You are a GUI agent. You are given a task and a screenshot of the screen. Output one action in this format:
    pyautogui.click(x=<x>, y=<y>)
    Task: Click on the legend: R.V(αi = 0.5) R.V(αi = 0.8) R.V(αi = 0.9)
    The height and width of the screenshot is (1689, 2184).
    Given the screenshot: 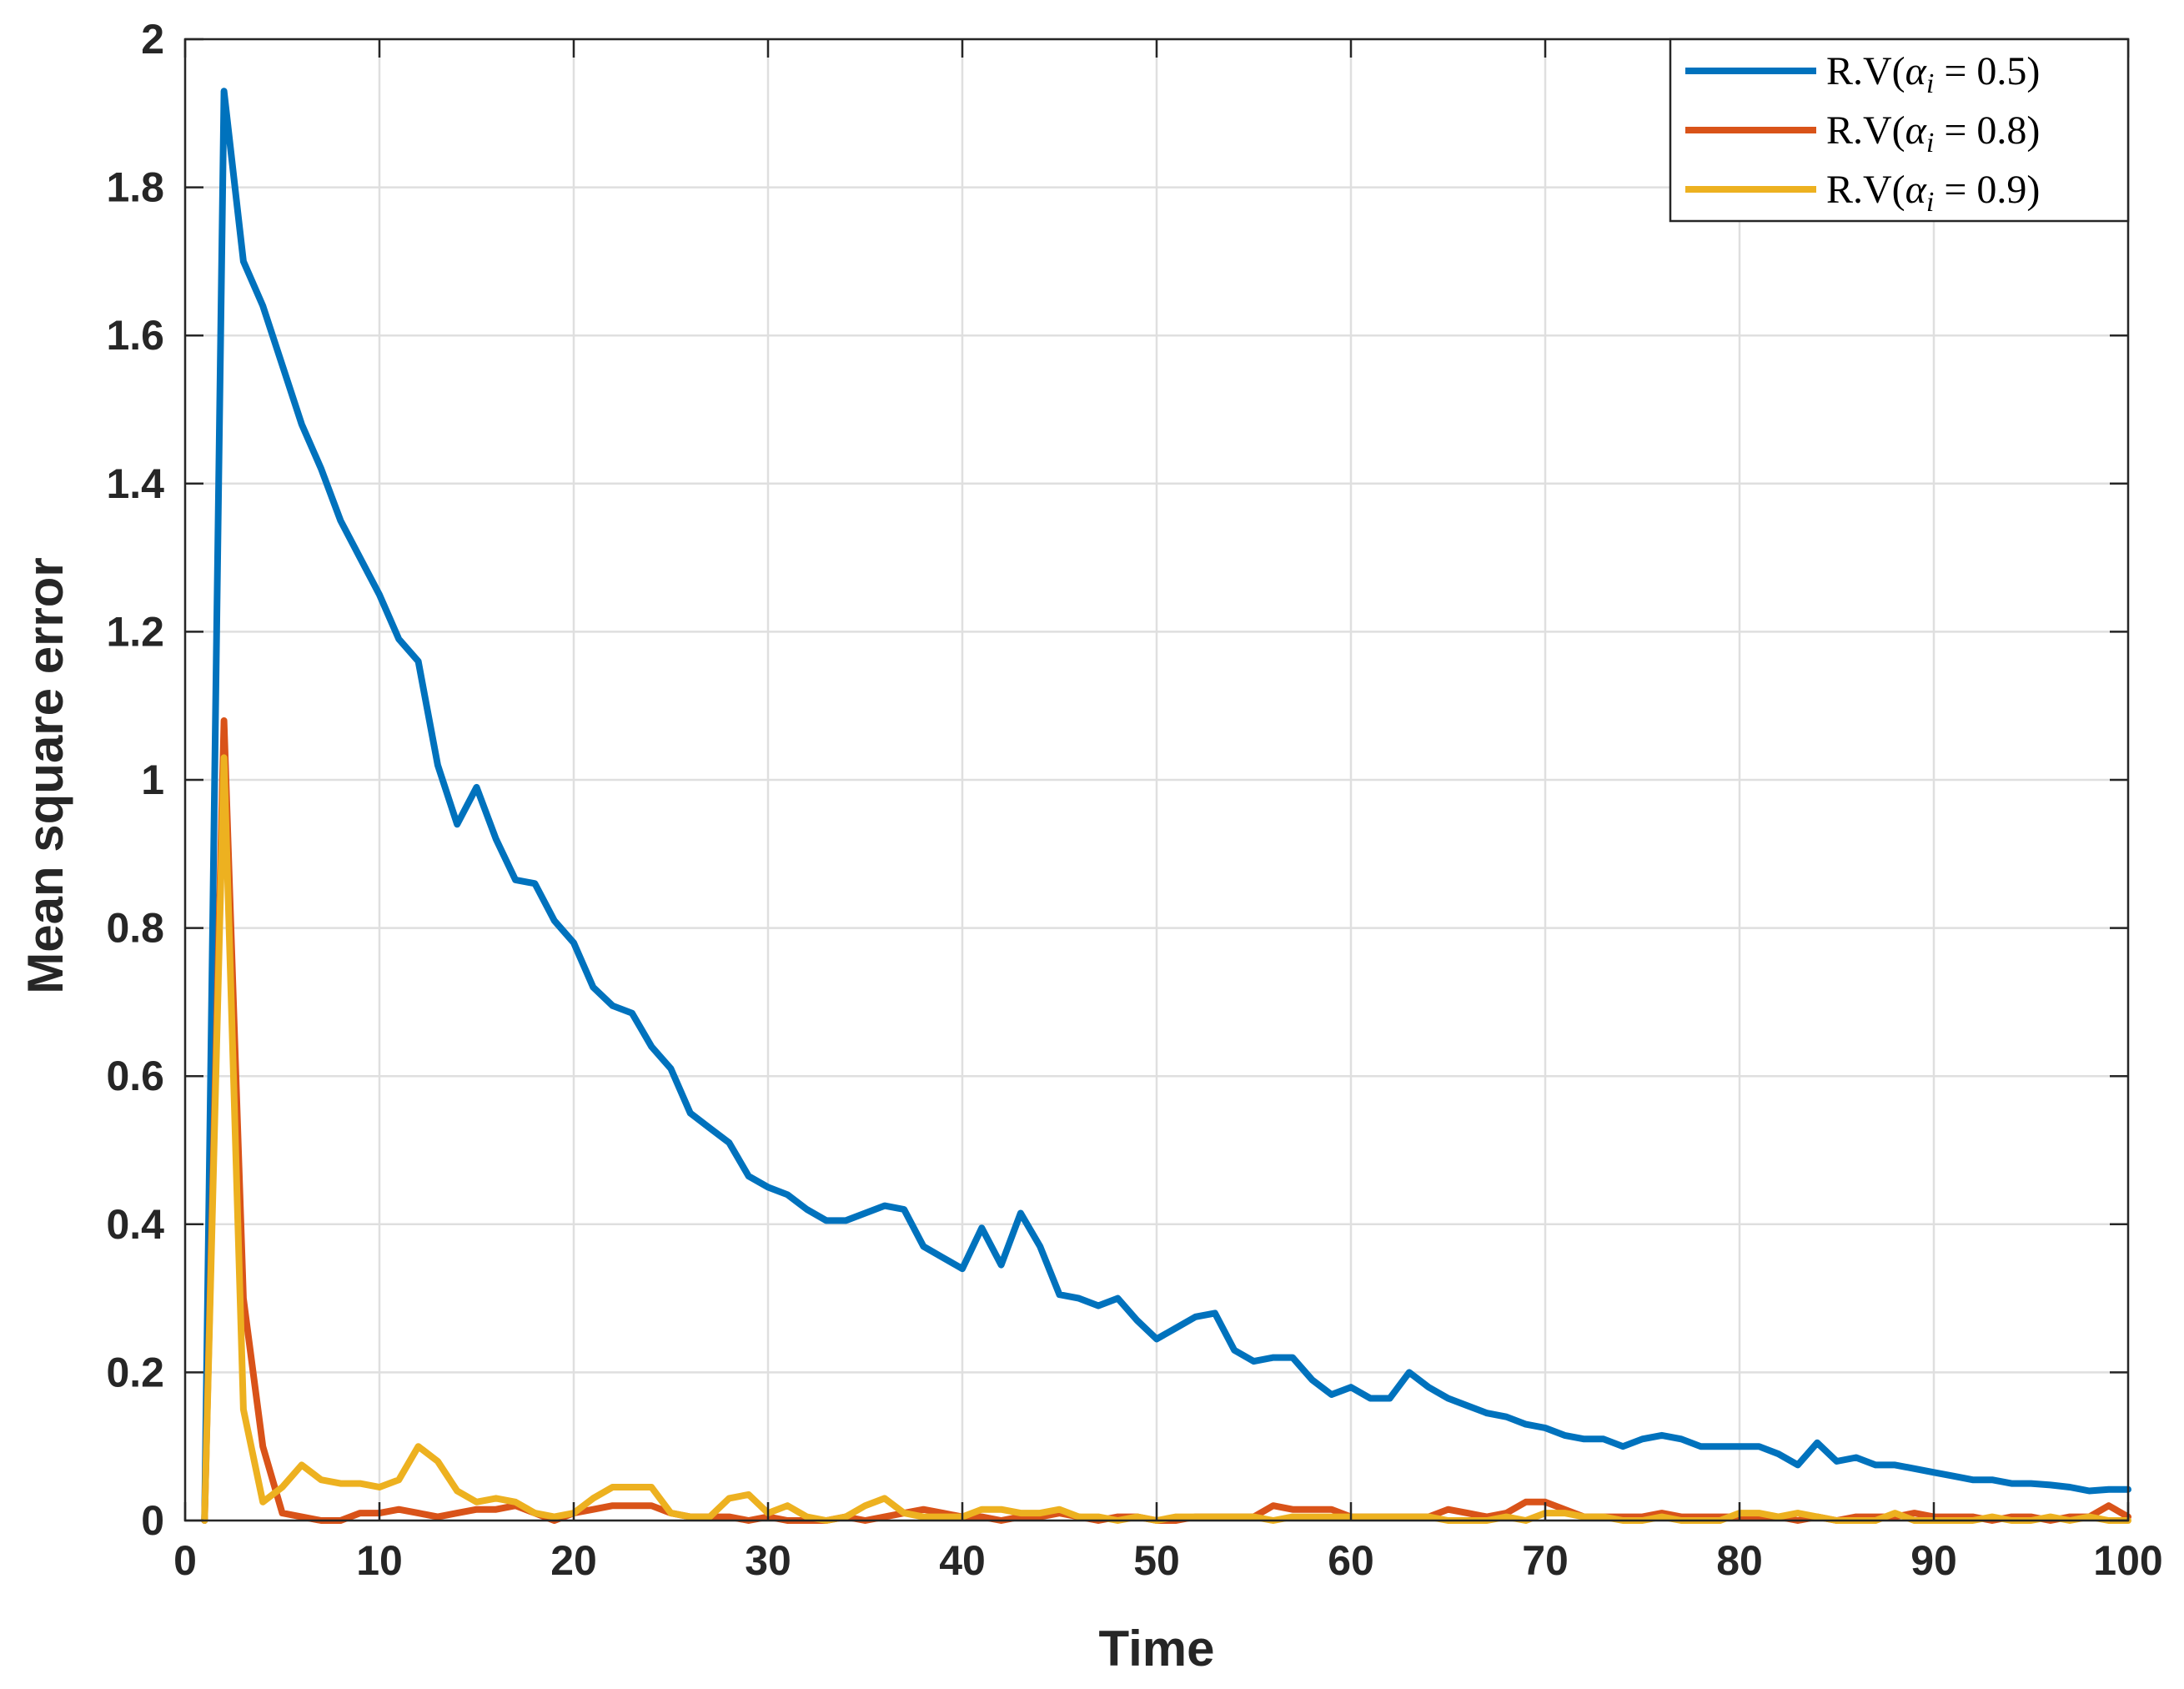 What is the action you would take?
    pyautogui.click(x=1900, y=130)
    